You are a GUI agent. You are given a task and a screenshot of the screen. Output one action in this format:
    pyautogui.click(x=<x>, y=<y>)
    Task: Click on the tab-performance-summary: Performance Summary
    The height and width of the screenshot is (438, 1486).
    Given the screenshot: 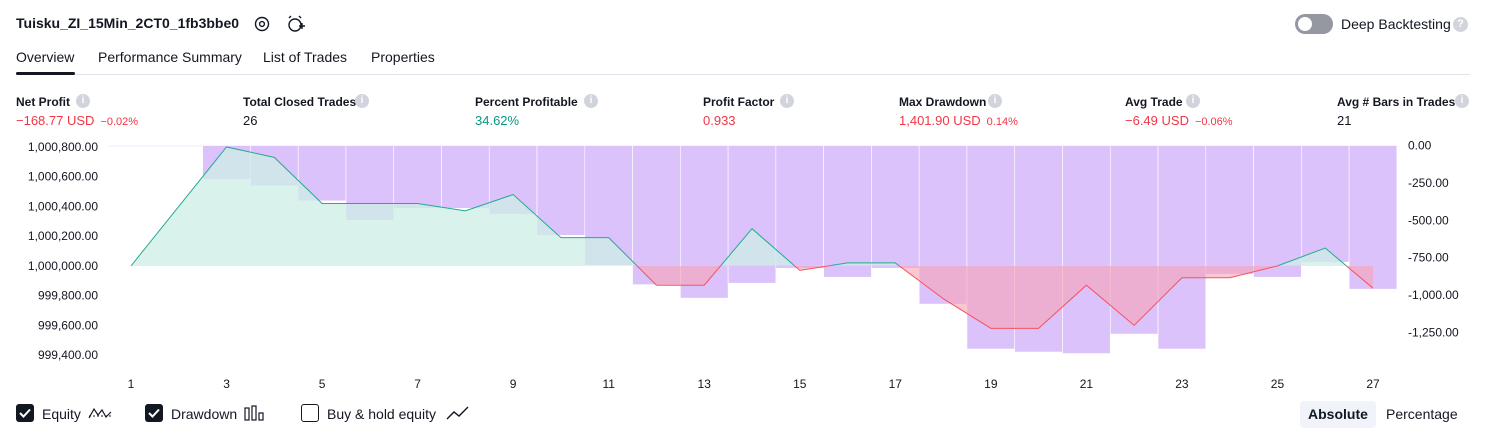 What is the action you would take?
    pyautogui.click(x=170, y=57)
    